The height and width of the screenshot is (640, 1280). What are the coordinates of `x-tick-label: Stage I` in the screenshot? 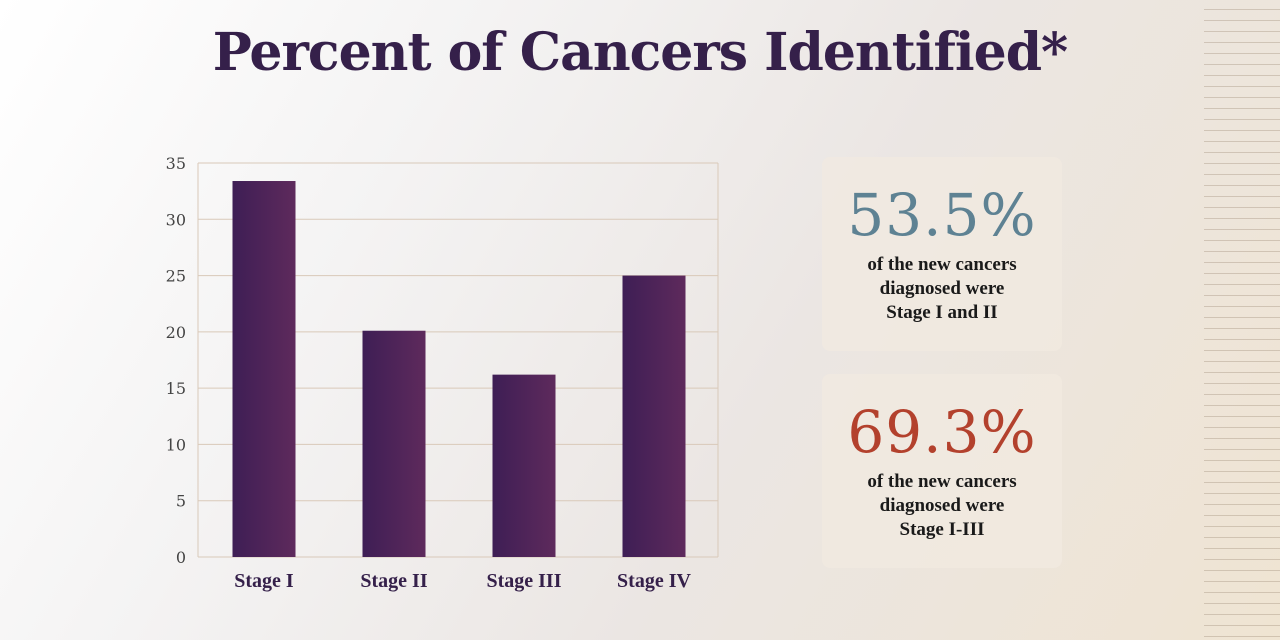 It's located at (264, 581).